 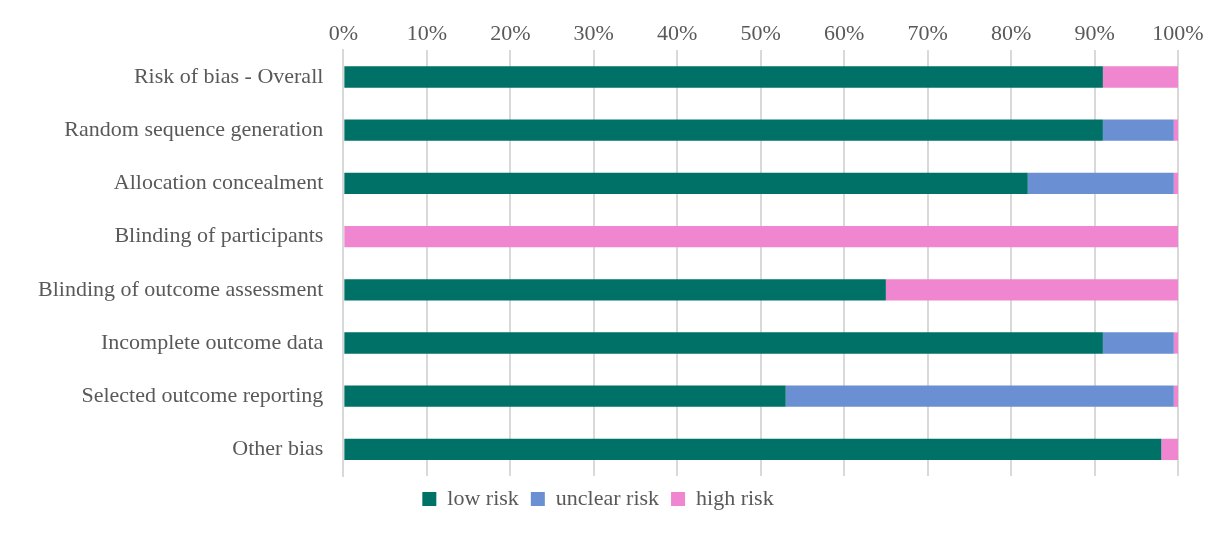 I want to click on x-tick-label: 0%, so click(x=343, y=32).